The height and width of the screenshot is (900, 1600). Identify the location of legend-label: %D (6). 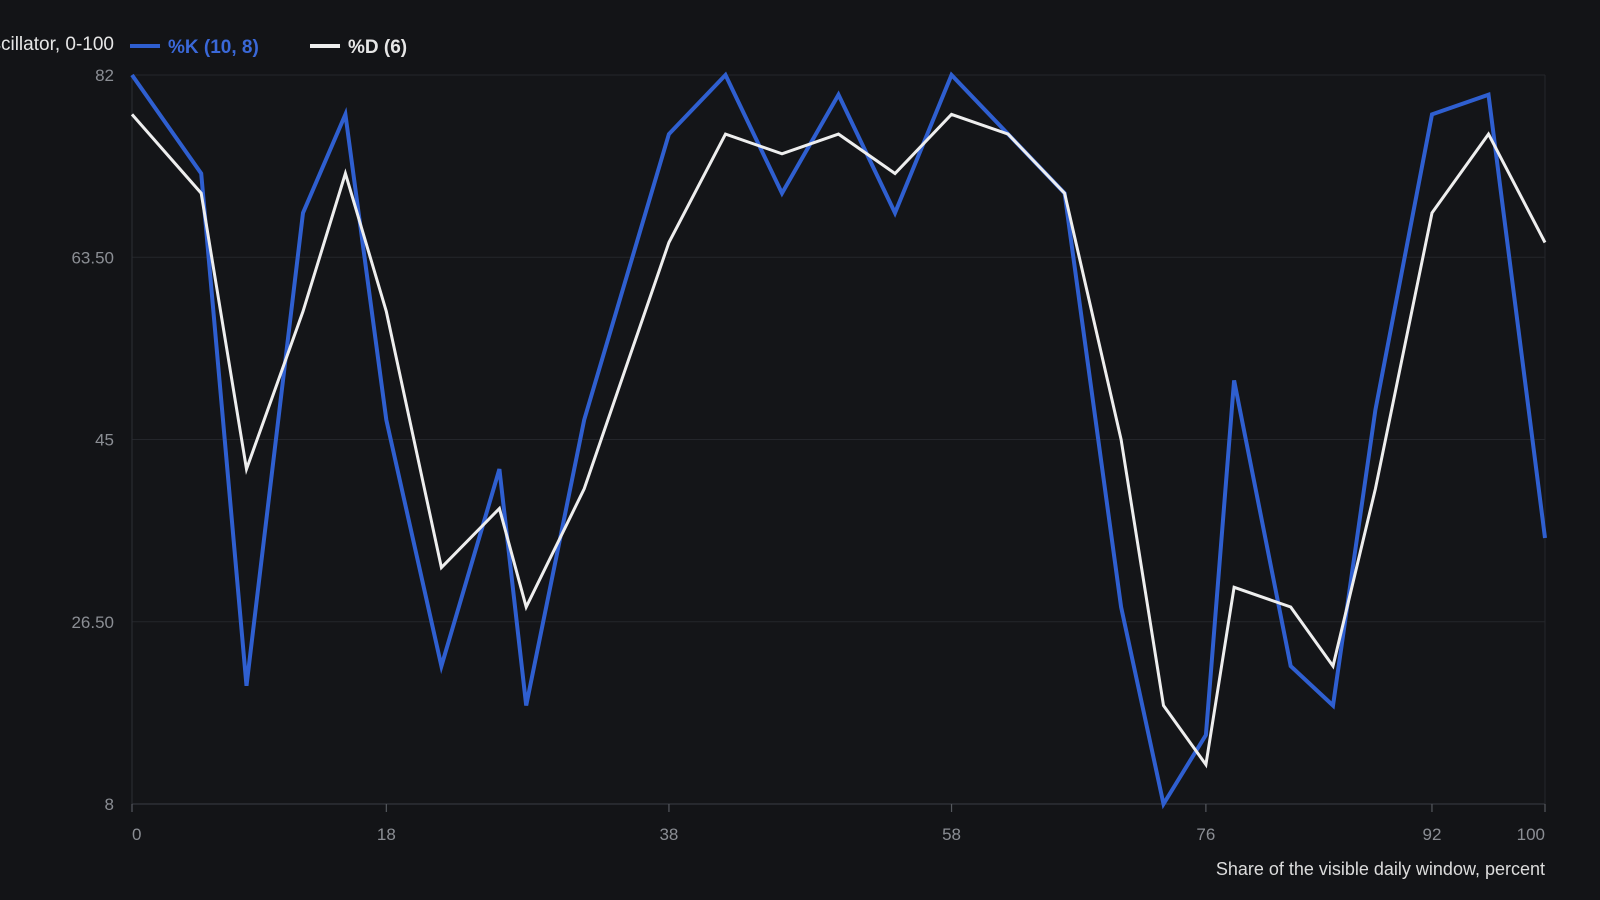
(377, 47).